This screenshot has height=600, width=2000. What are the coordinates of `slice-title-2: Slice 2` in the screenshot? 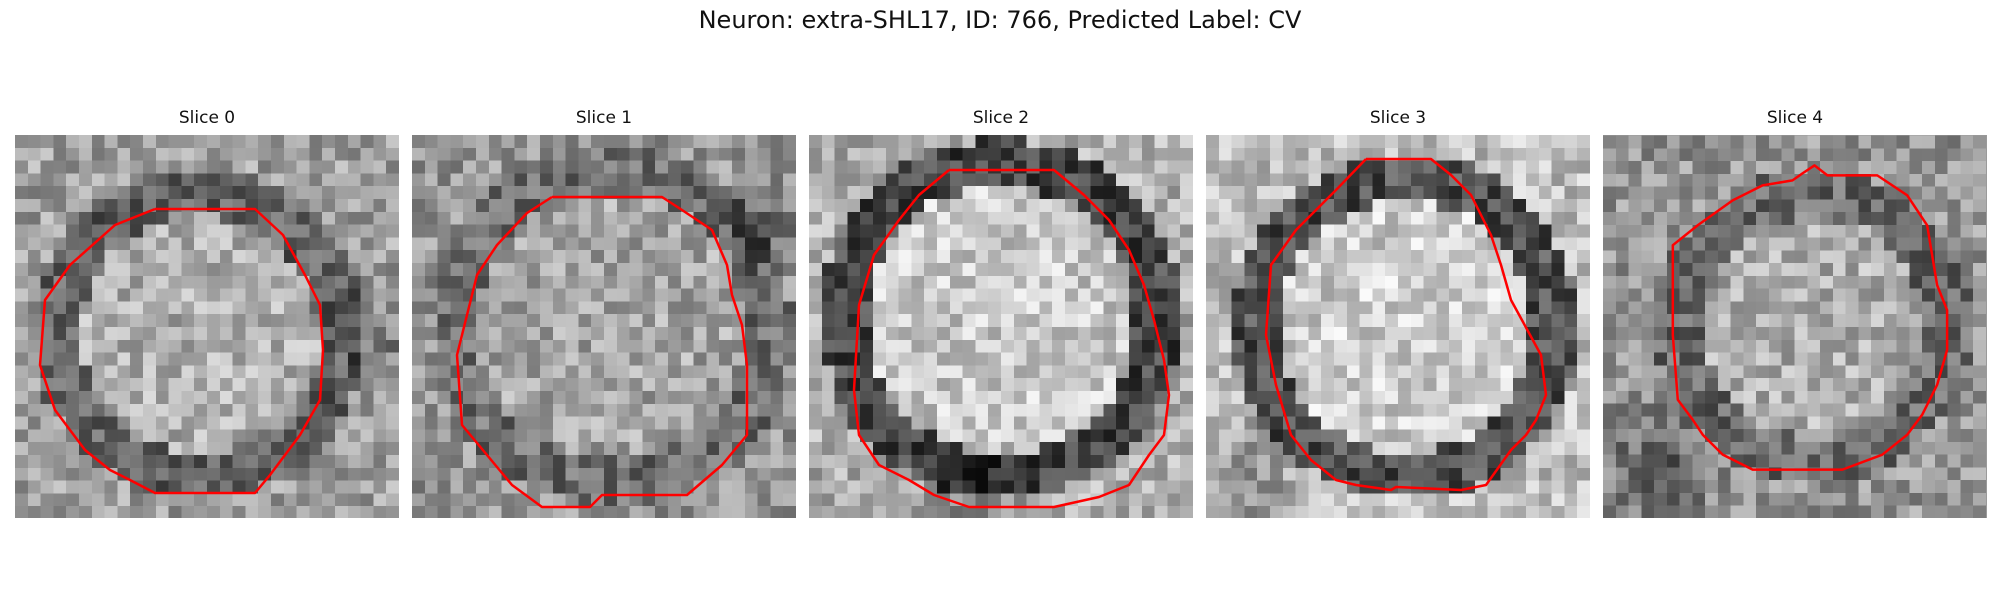 It's located at (1001, 118).